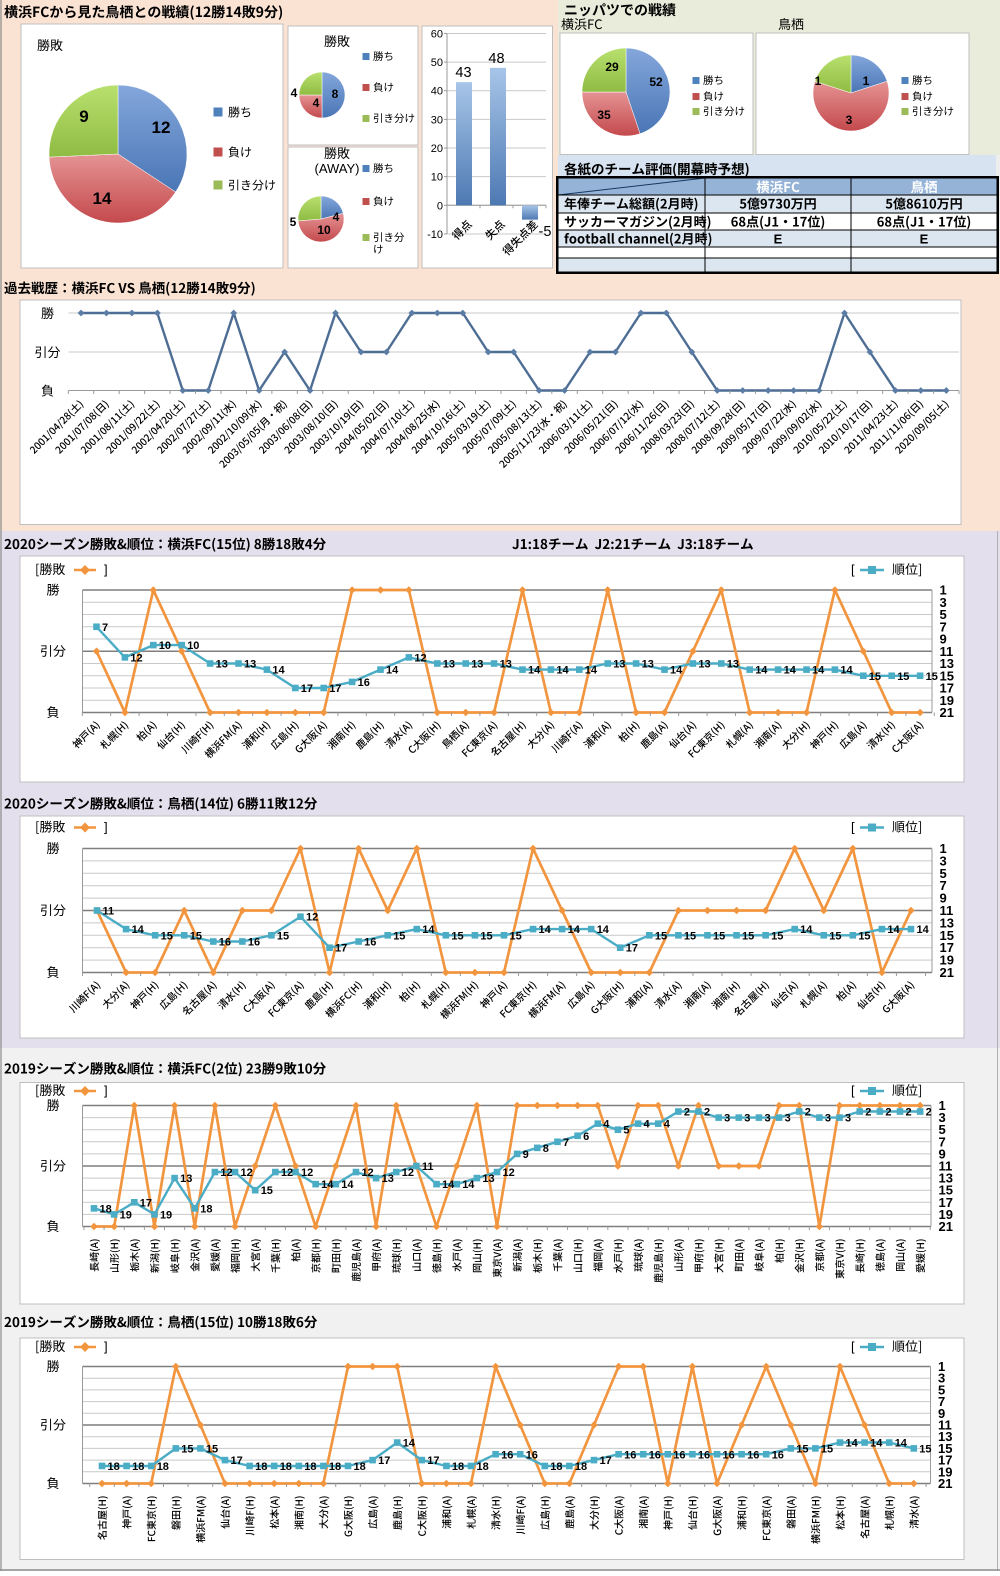 Image resolution: width=1000 pixels, height=1576 pixels. I want to click on svg-text: 9, so click(943, 898).